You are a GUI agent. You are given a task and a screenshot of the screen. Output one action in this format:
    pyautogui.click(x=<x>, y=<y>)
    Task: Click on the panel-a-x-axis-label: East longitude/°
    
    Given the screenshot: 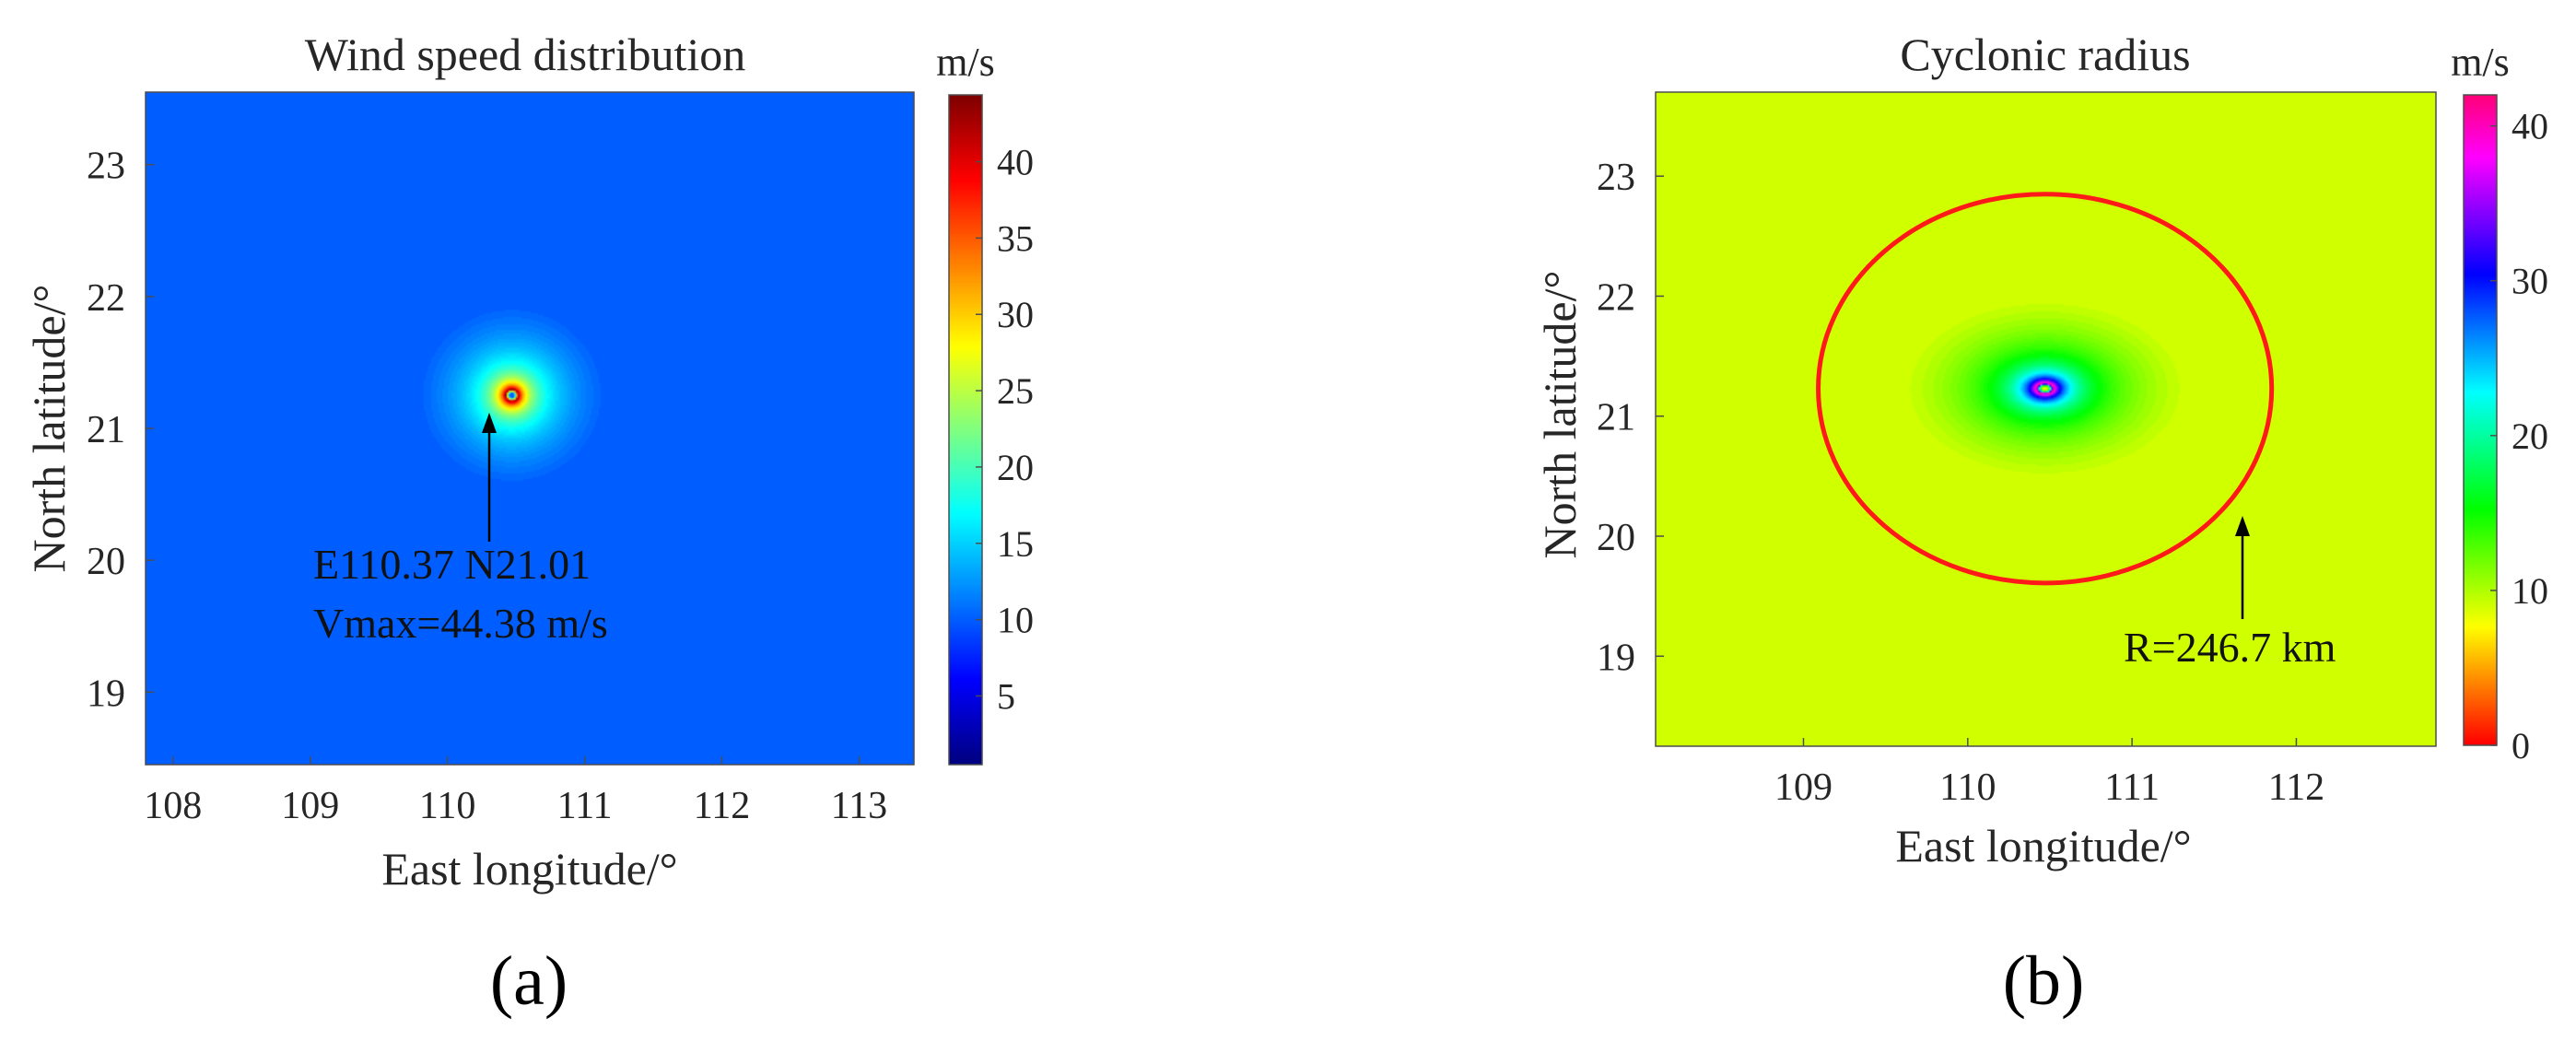 What is the action you would take?
    pyautogui.click(x=529, y=869)
    